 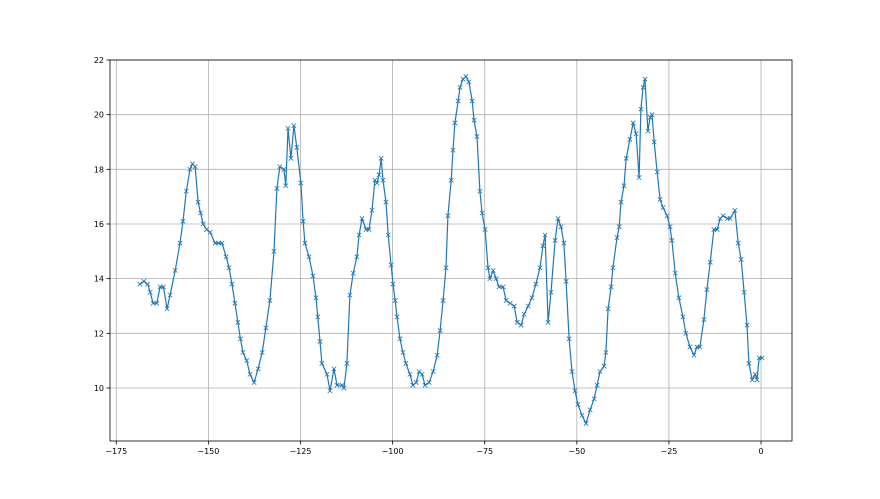 What do you see at coordinates (434, 448) in the screenshot?
I see `x-axis: −175 −150 −125 −100 −75 −50 −25 0` at bounding box center [434, 448].